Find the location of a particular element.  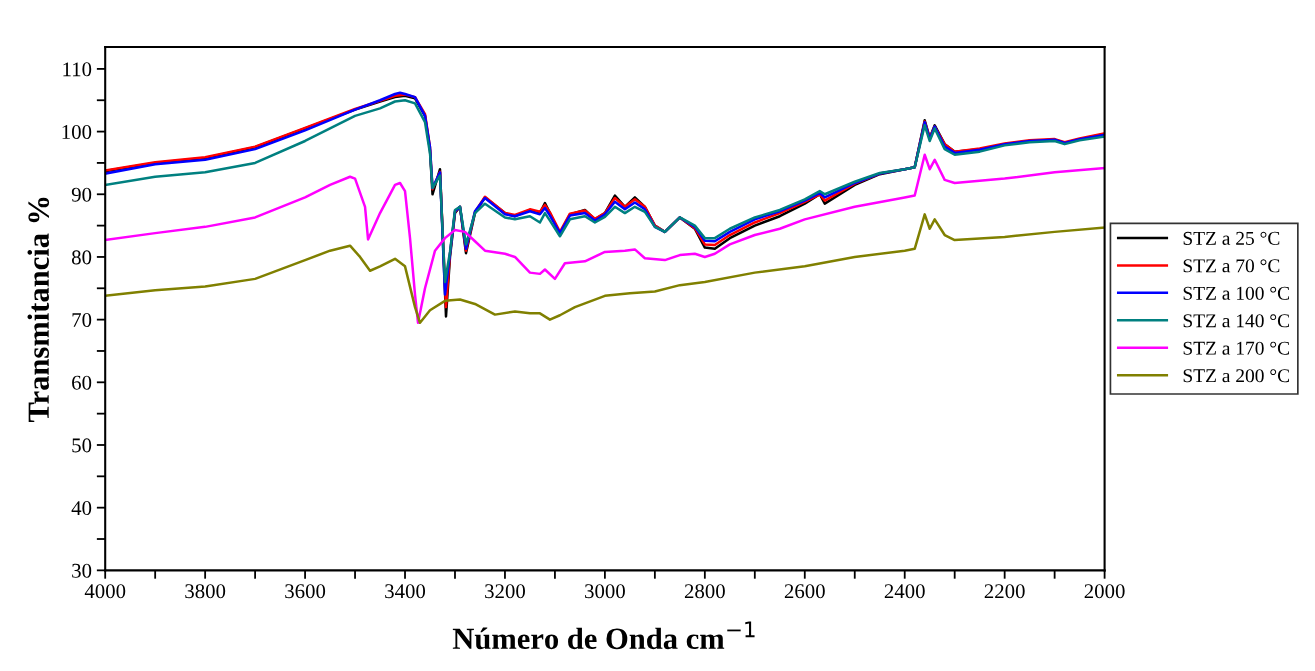

x-tick-label: 3400 is located at coordinates (405, 591).